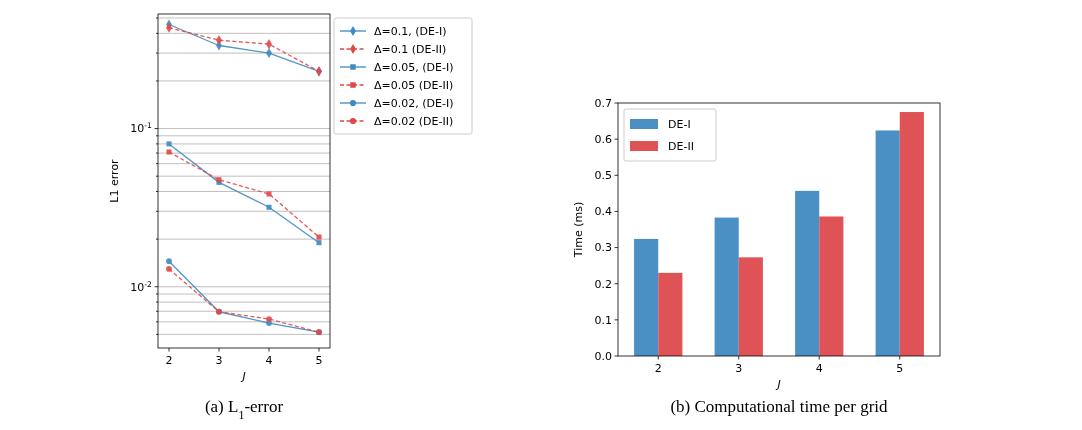  I want to click on legend-label: Δ=0.05, (DE-I), so click(414, 67).